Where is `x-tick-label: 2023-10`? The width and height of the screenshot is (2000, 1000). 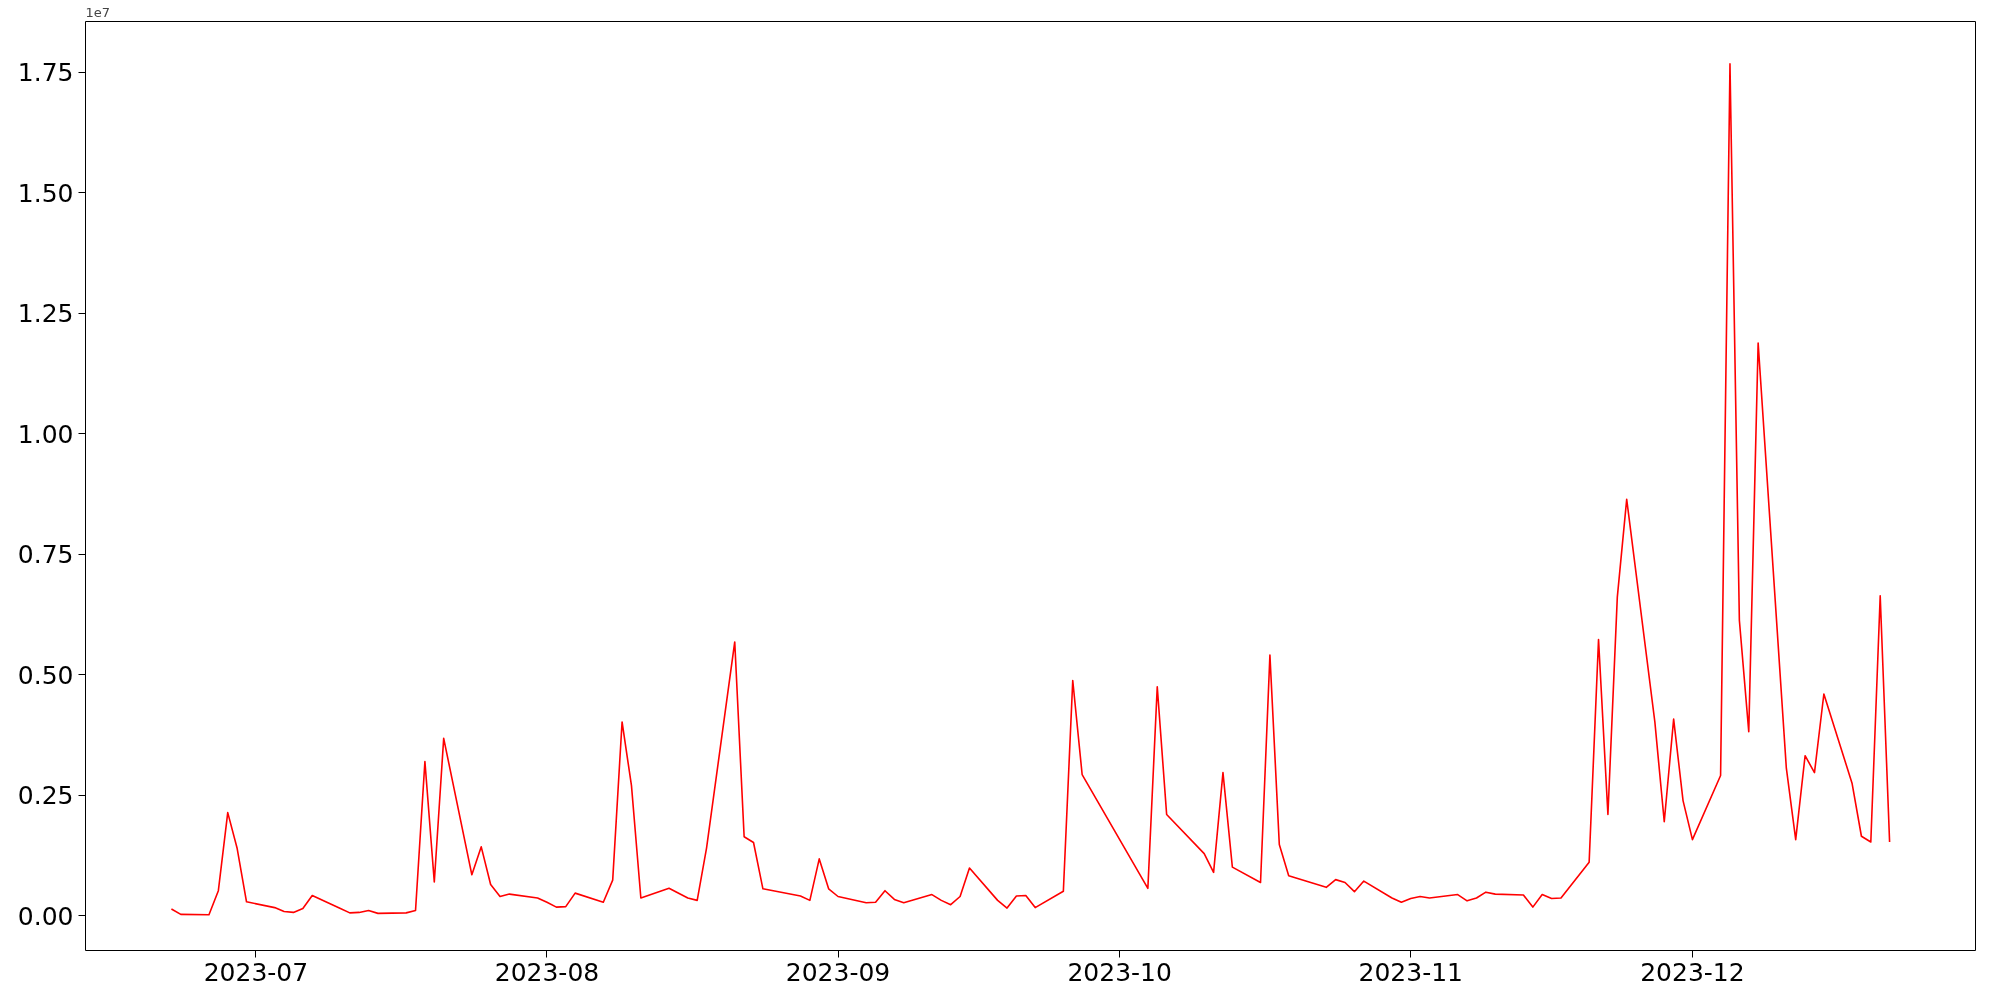
x-tick-label: 2023-10 is located at coordinates (1119, 972).